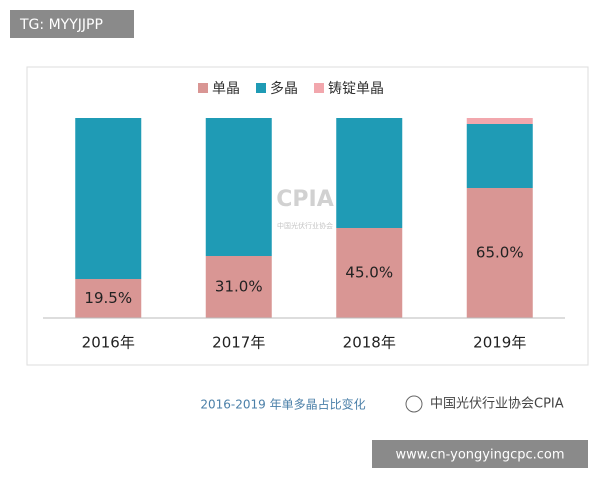  I want to click on logo-subtitle: 中国光伏行业协会, so click(305, 225).